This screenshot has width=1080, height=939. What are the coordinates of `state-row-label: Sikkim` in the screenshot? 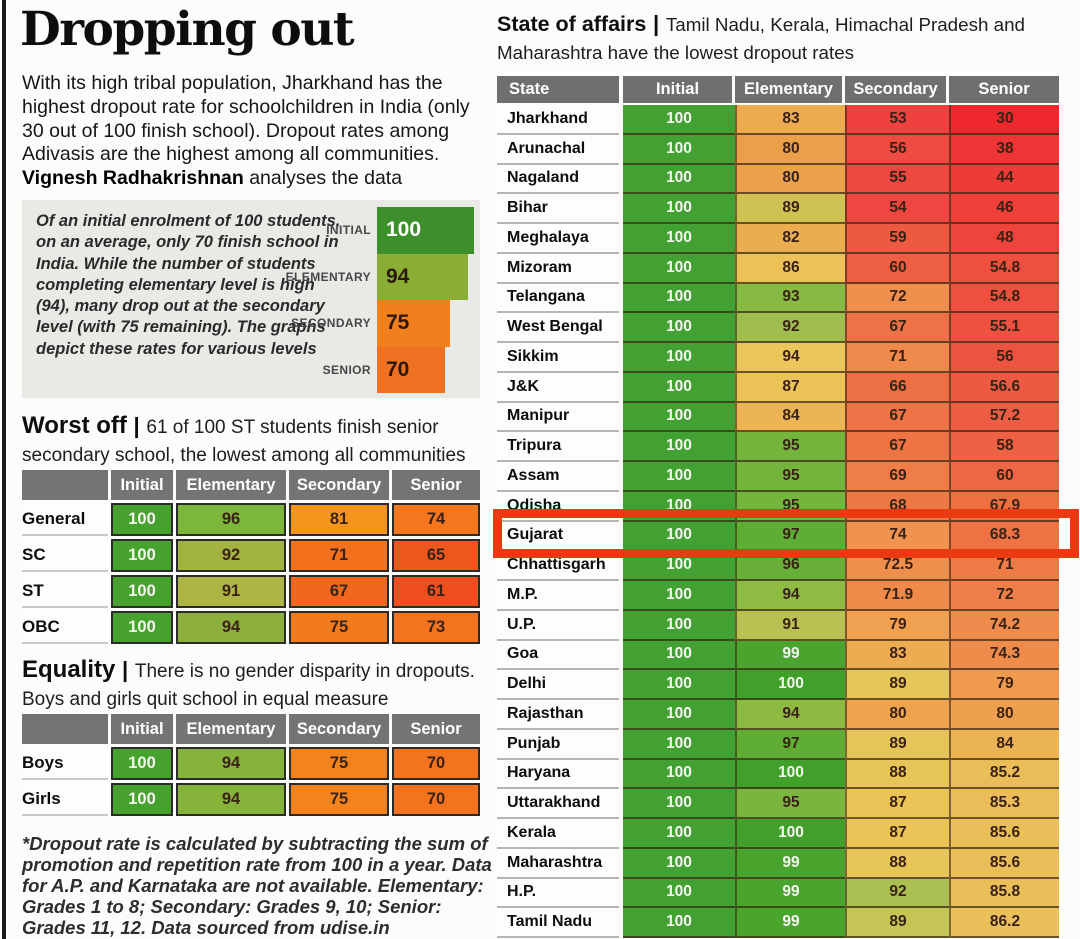 It's located at (558, 358).